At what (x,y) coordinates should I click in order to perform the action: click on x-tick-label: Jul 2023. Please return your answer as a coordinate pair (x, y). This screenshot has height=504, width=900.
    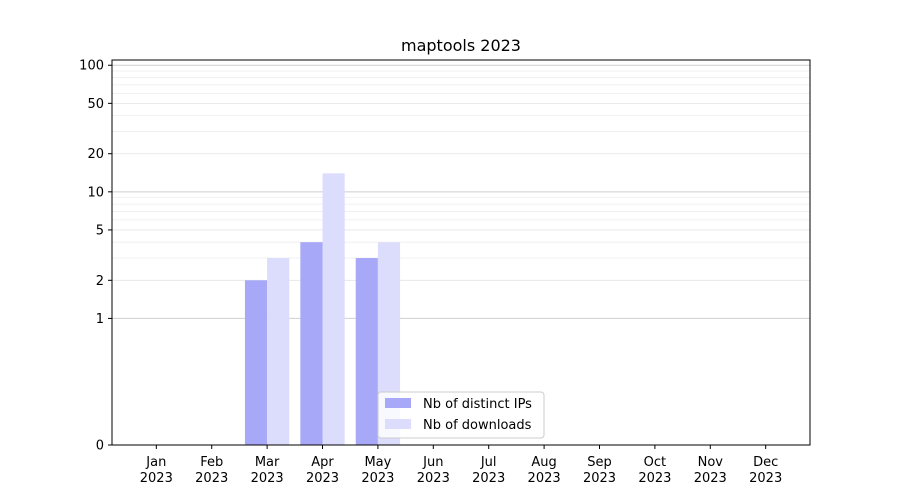
    Looking at the image, I should click on (488, 470).